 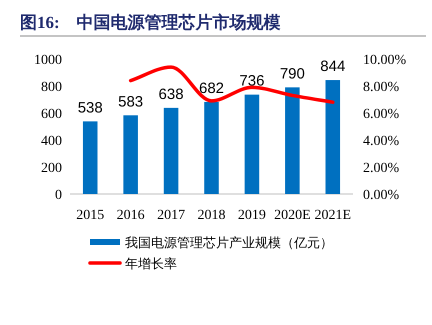 What do you see at coordinates (130, 215) in the screenshot?
I see `x-tick-label: 2016` at bounding box center [130, 215].